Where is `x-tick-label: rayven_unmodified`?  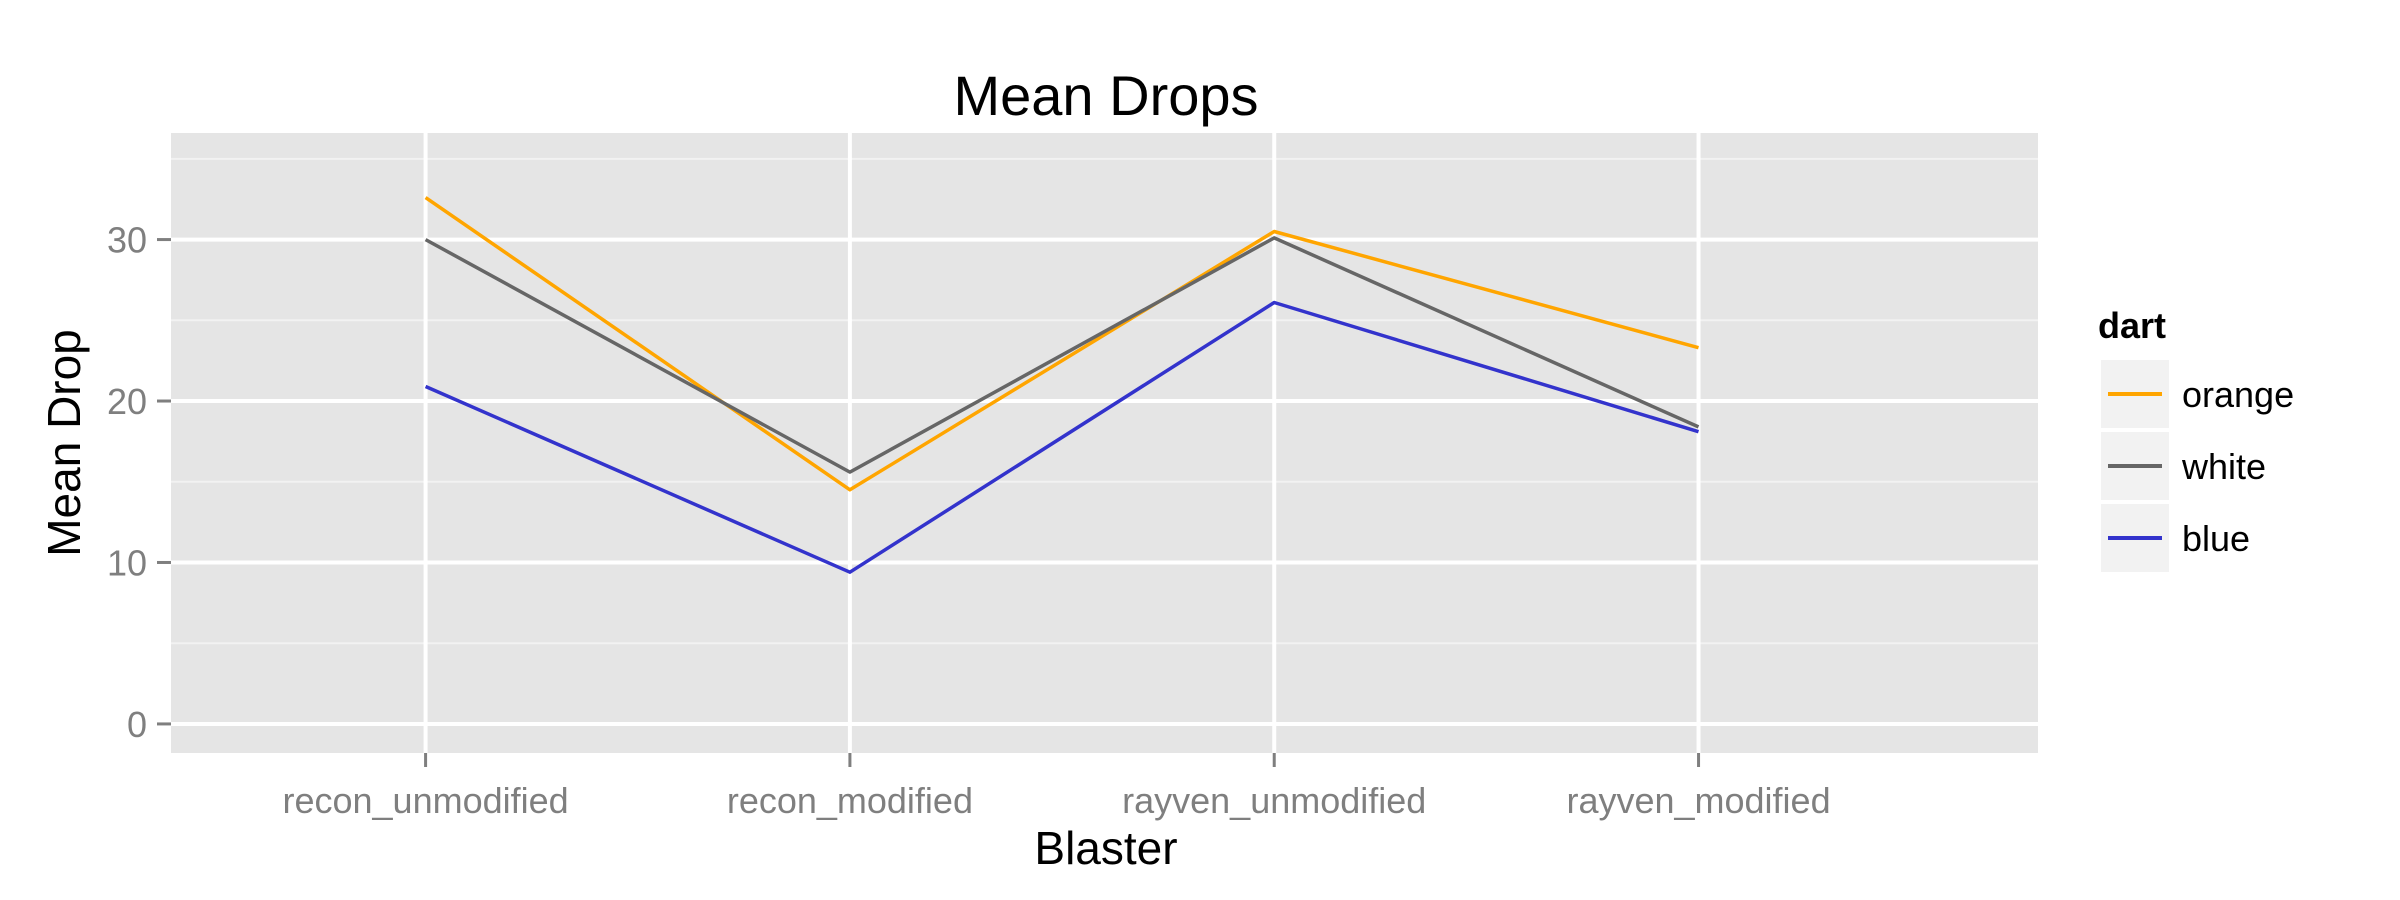 x-tick-label: rayven_unmodified is located at coordinates (1274, 800).